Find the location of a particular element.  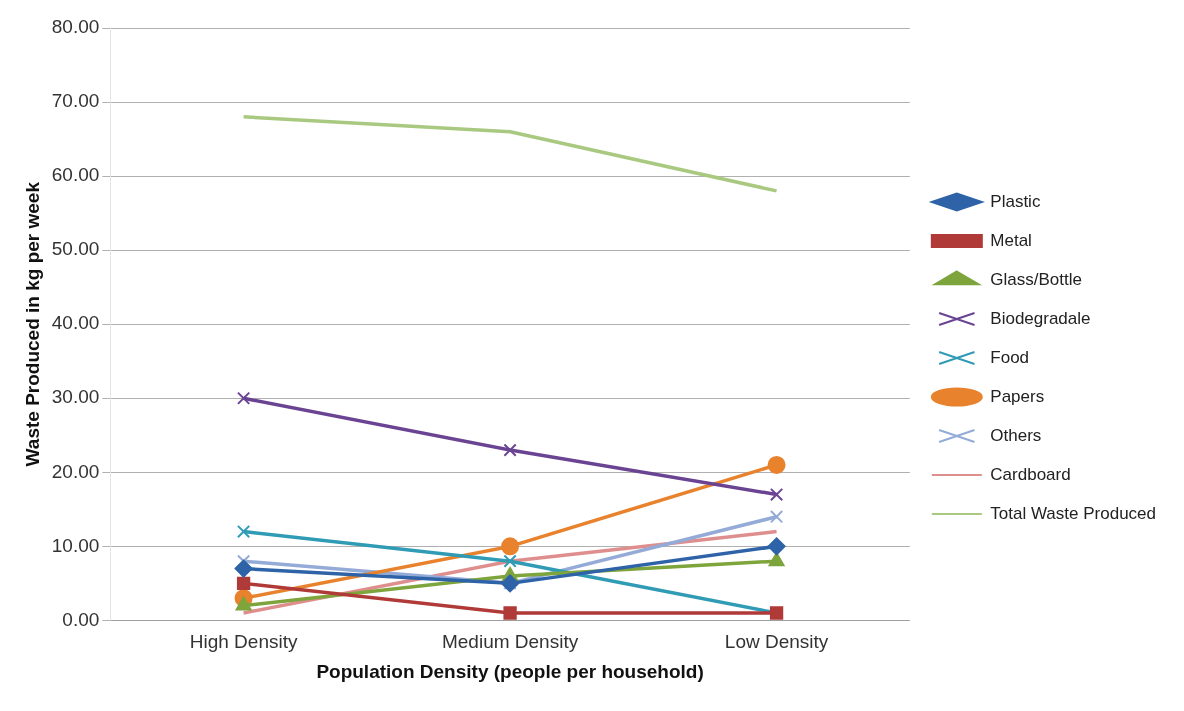

x-tick-label: Medium Density is located at coordinates (510, 642).